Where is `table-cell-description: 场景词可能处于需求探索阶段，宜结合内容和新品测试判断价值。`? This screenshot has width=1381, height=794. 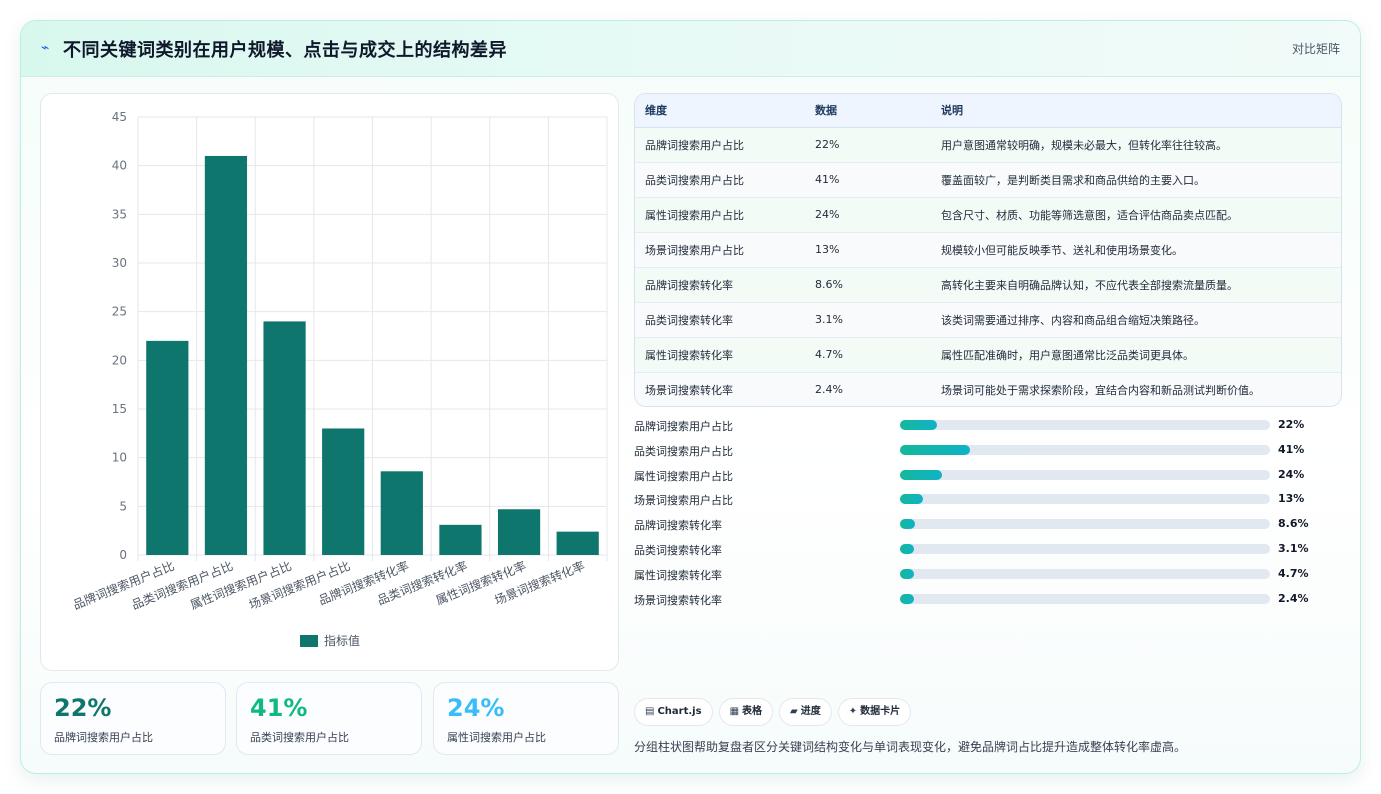 table-cell-description: 场景词可能处于需求探索阶段，宜结合内容和新品测试判断价值。 is located at coordinates (1100, 390).